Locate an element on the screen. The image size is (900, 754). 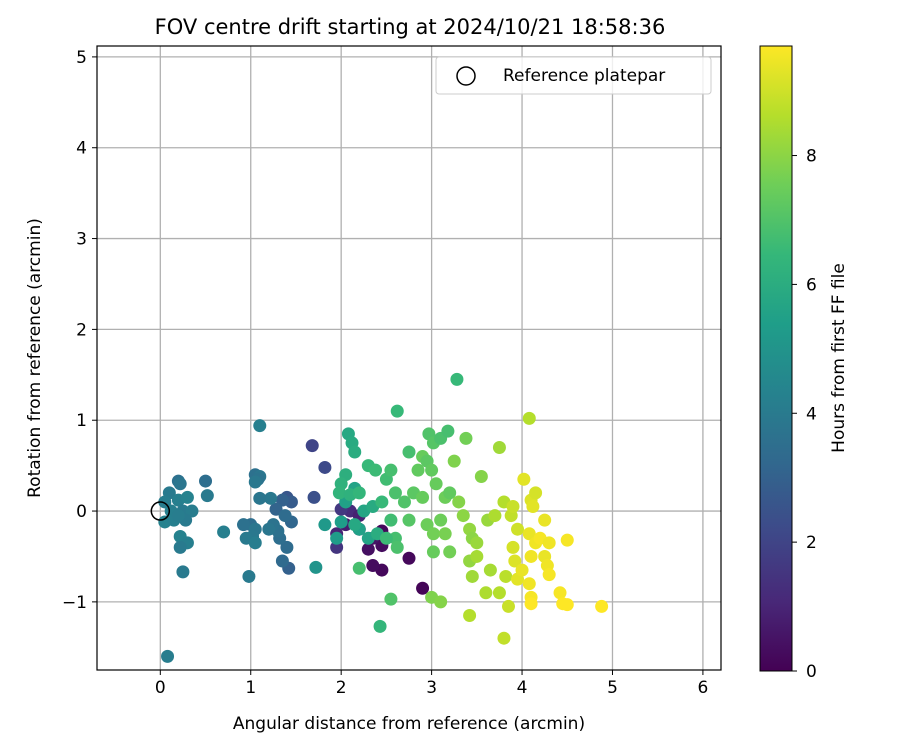
y-tick-label: 1 is located at coordinates (81, 421).